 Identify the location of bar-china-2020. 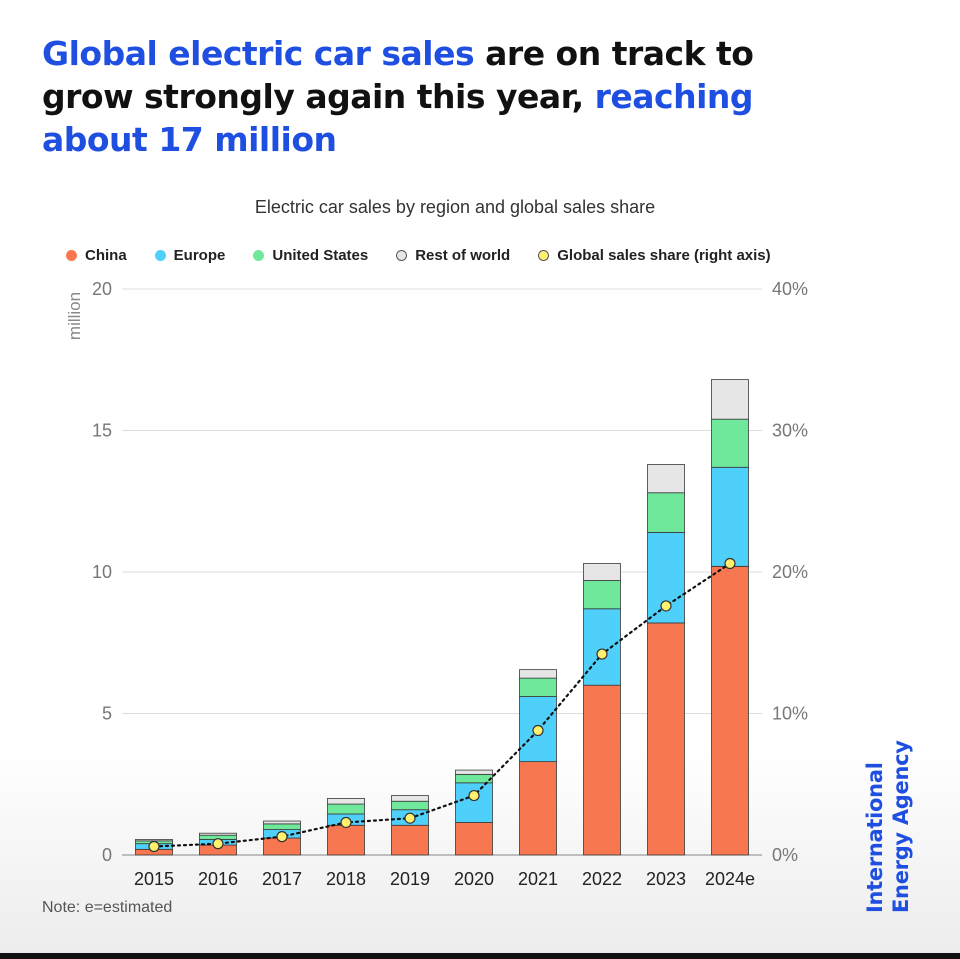
(474, 839).